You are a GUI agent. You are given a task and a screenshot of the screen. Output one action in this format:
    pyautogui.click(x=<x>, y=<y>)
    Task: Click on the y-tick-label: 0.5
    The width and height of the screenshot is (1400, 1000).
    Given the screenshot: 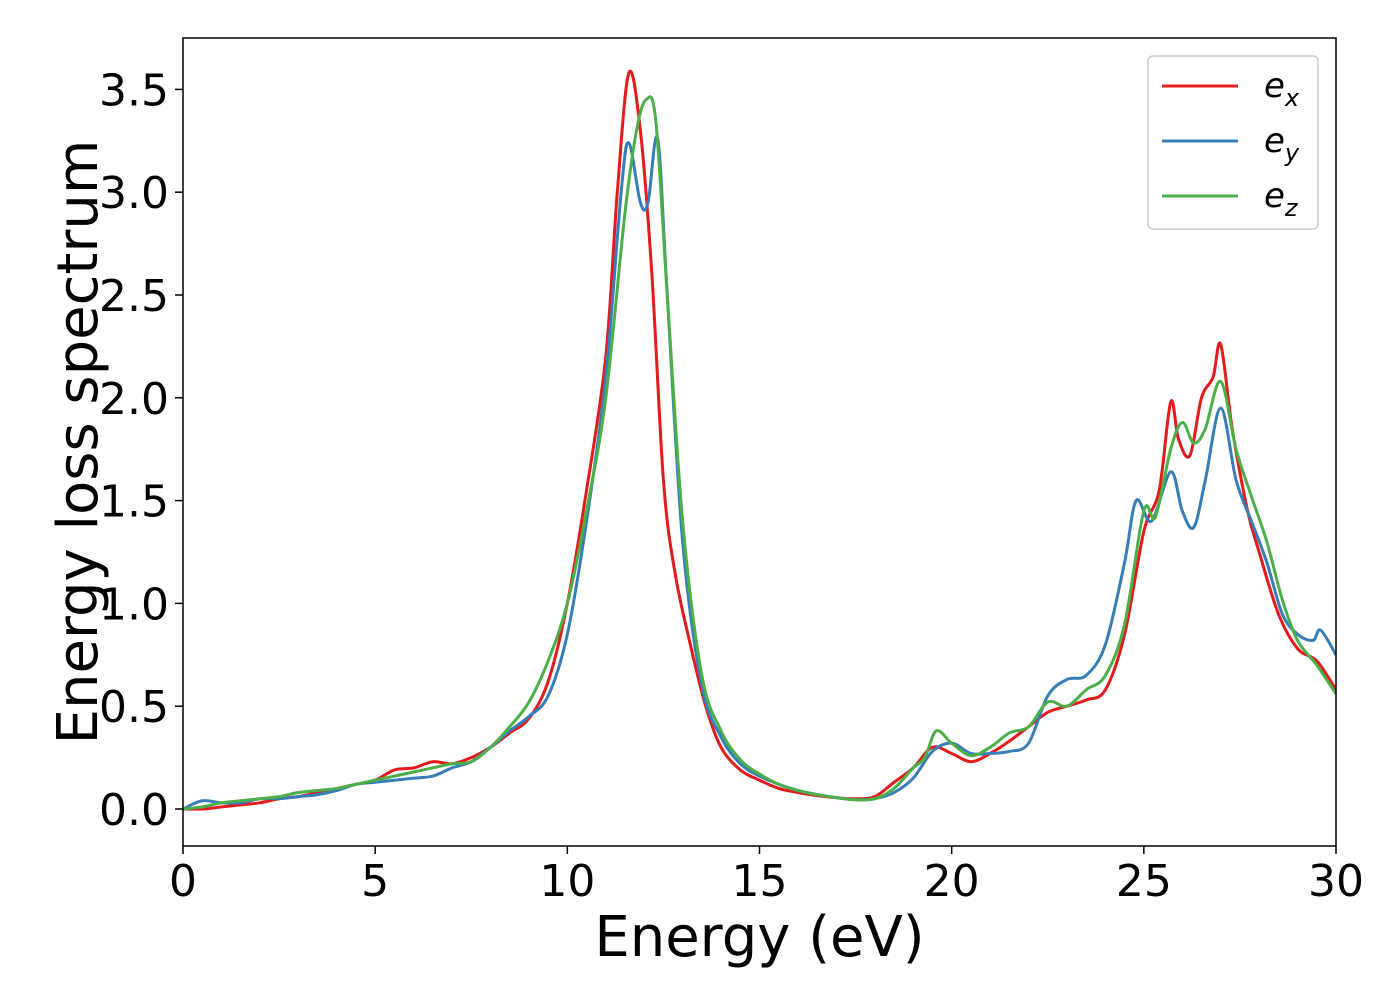 What is the action you would take?
    pyautogui.click(x=134, y=707)
    